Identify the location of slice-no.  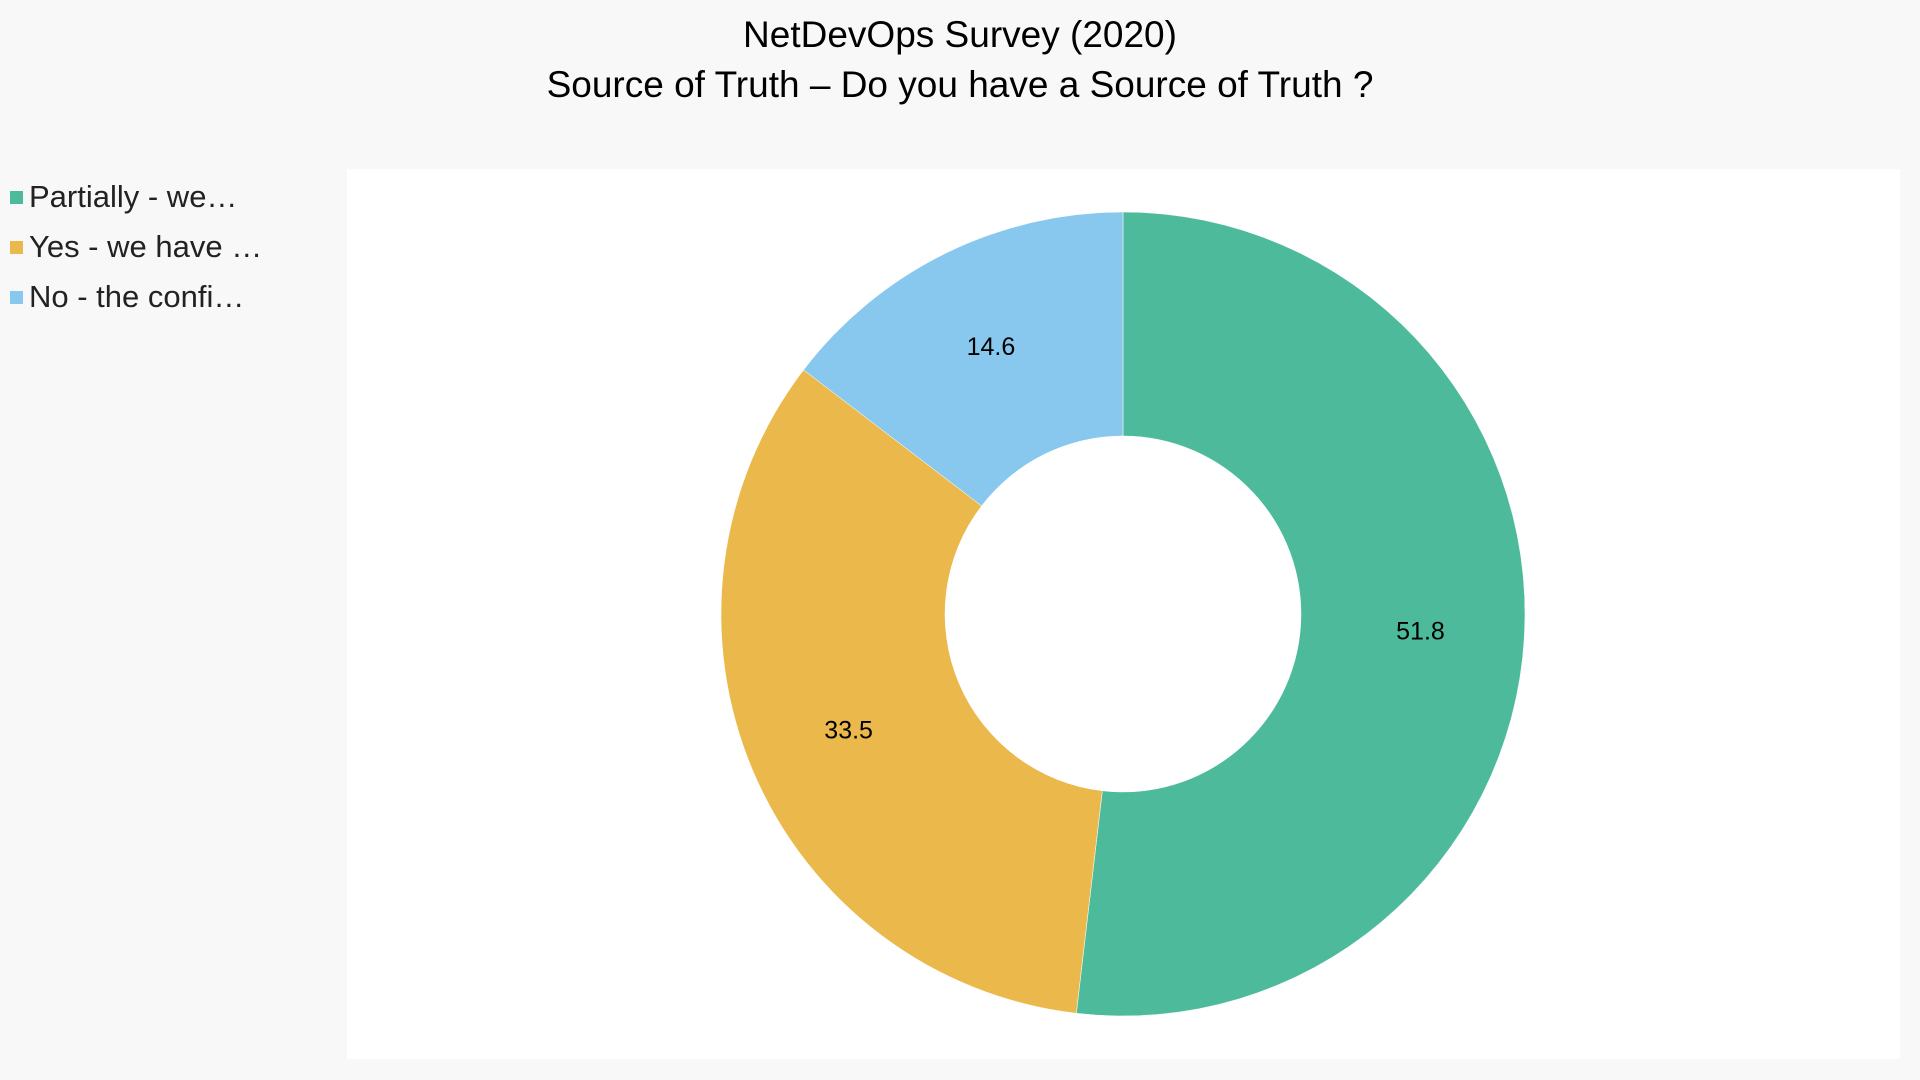
(963, 359).